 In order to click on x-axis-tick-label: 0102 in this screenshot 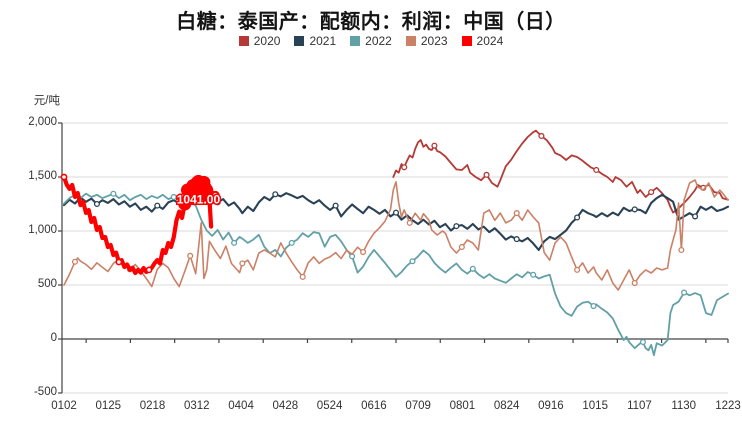, I will do `click(64, 406)`.